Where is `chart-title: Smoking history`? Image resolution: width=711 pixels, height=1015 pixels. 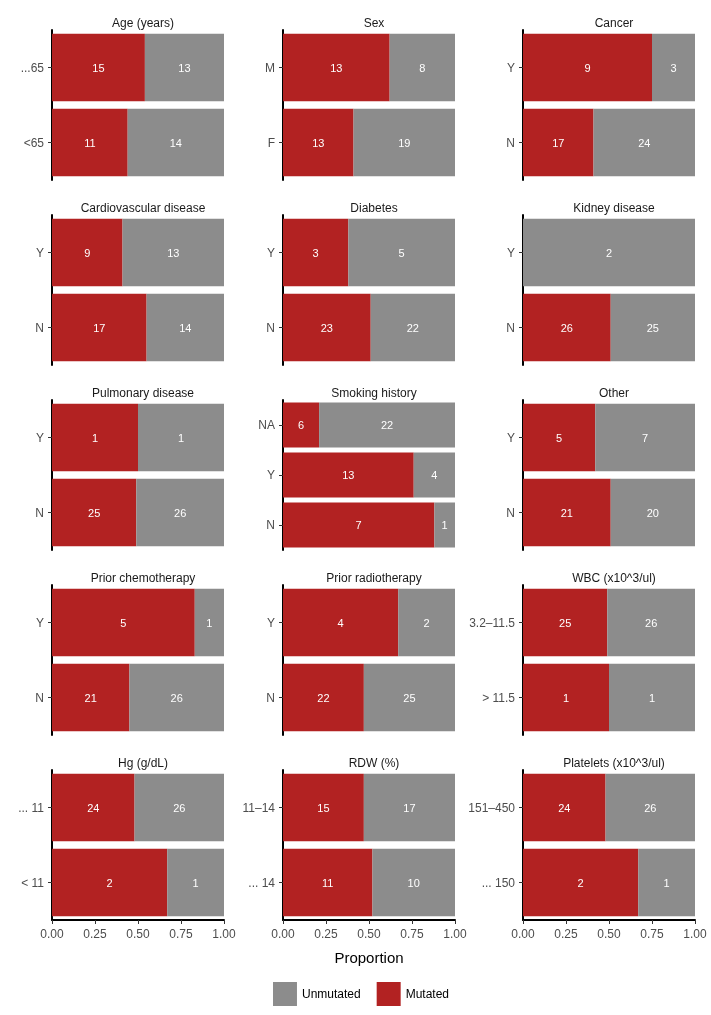 chart-title: Smoking history is located at coordinates (374, 393).